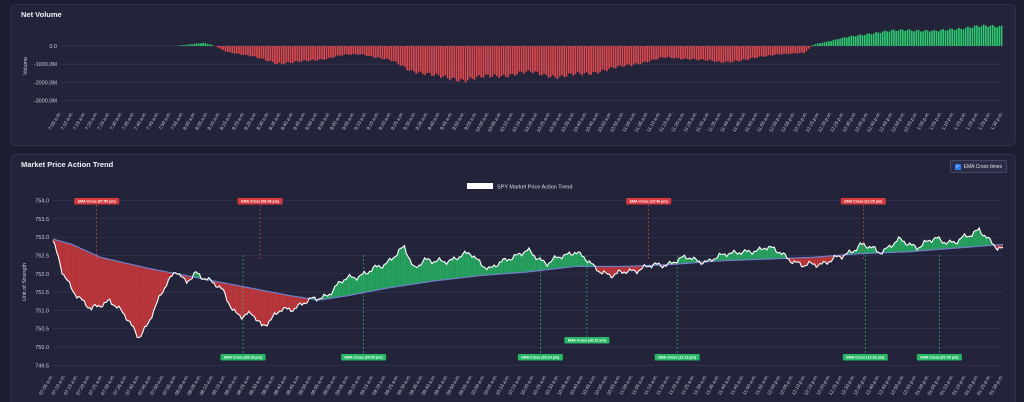 The width and height of the screenshot is (1024, 402). Describe the element at coordinates (42, 238) in the screenshot. I see `y-tick-label: 753.0` at that location.